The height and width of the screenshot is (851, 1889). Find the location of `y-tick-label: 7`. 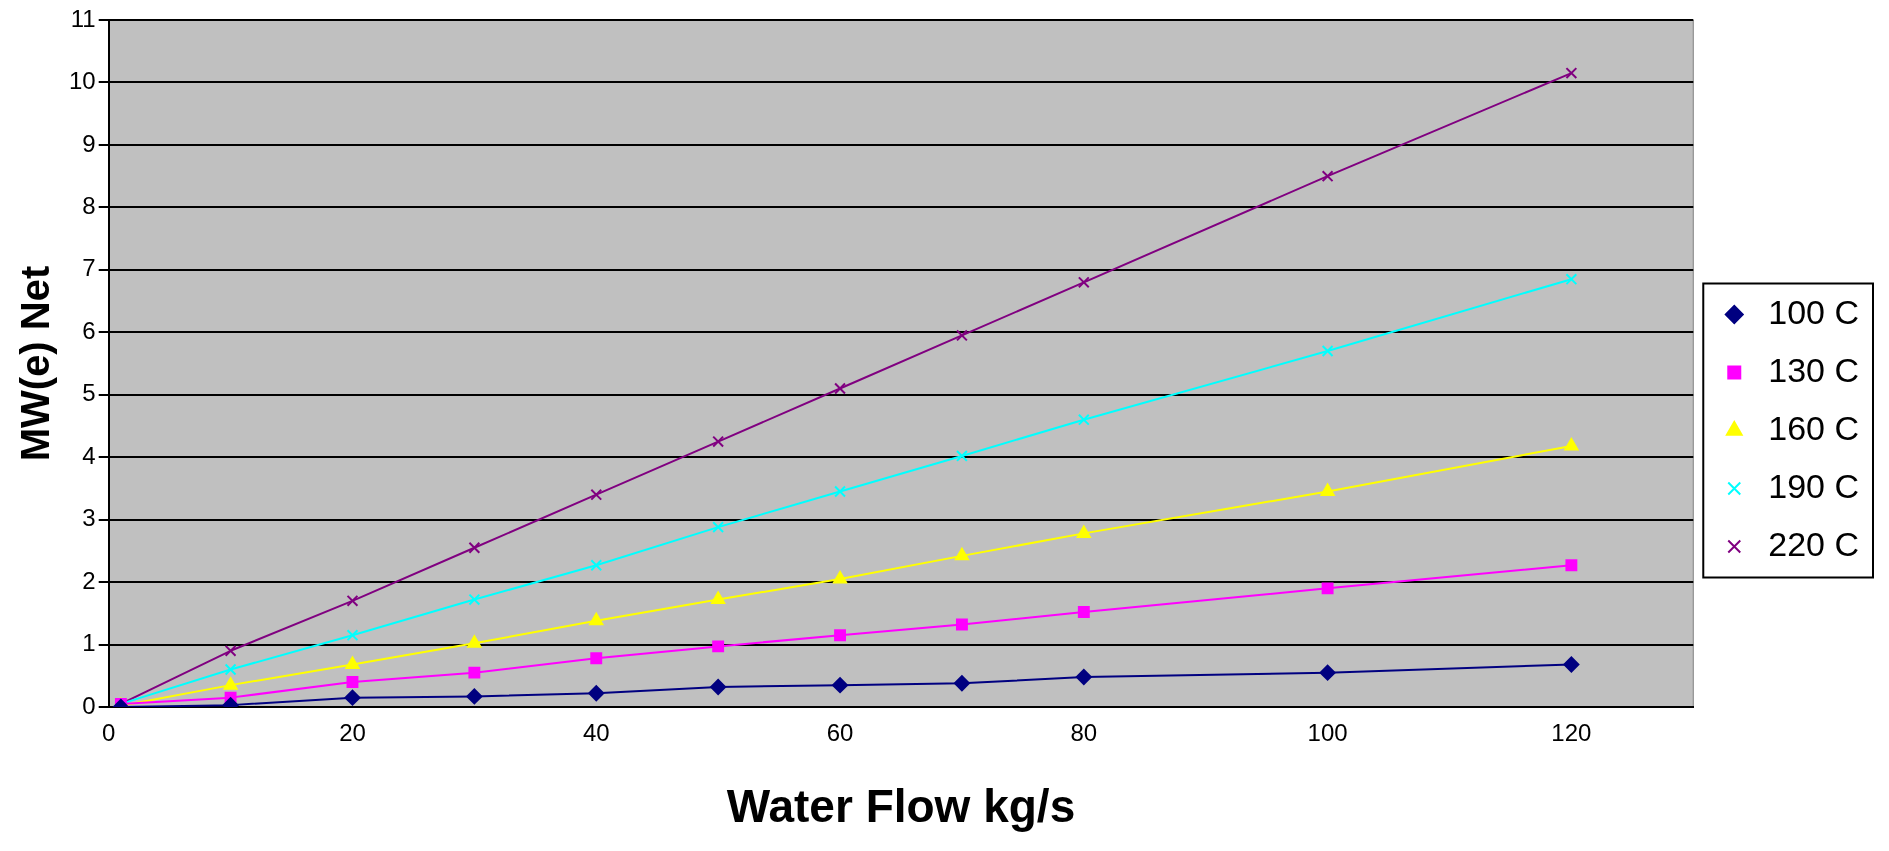

y-tick-label: 7 is located at coordinates (89, 268).